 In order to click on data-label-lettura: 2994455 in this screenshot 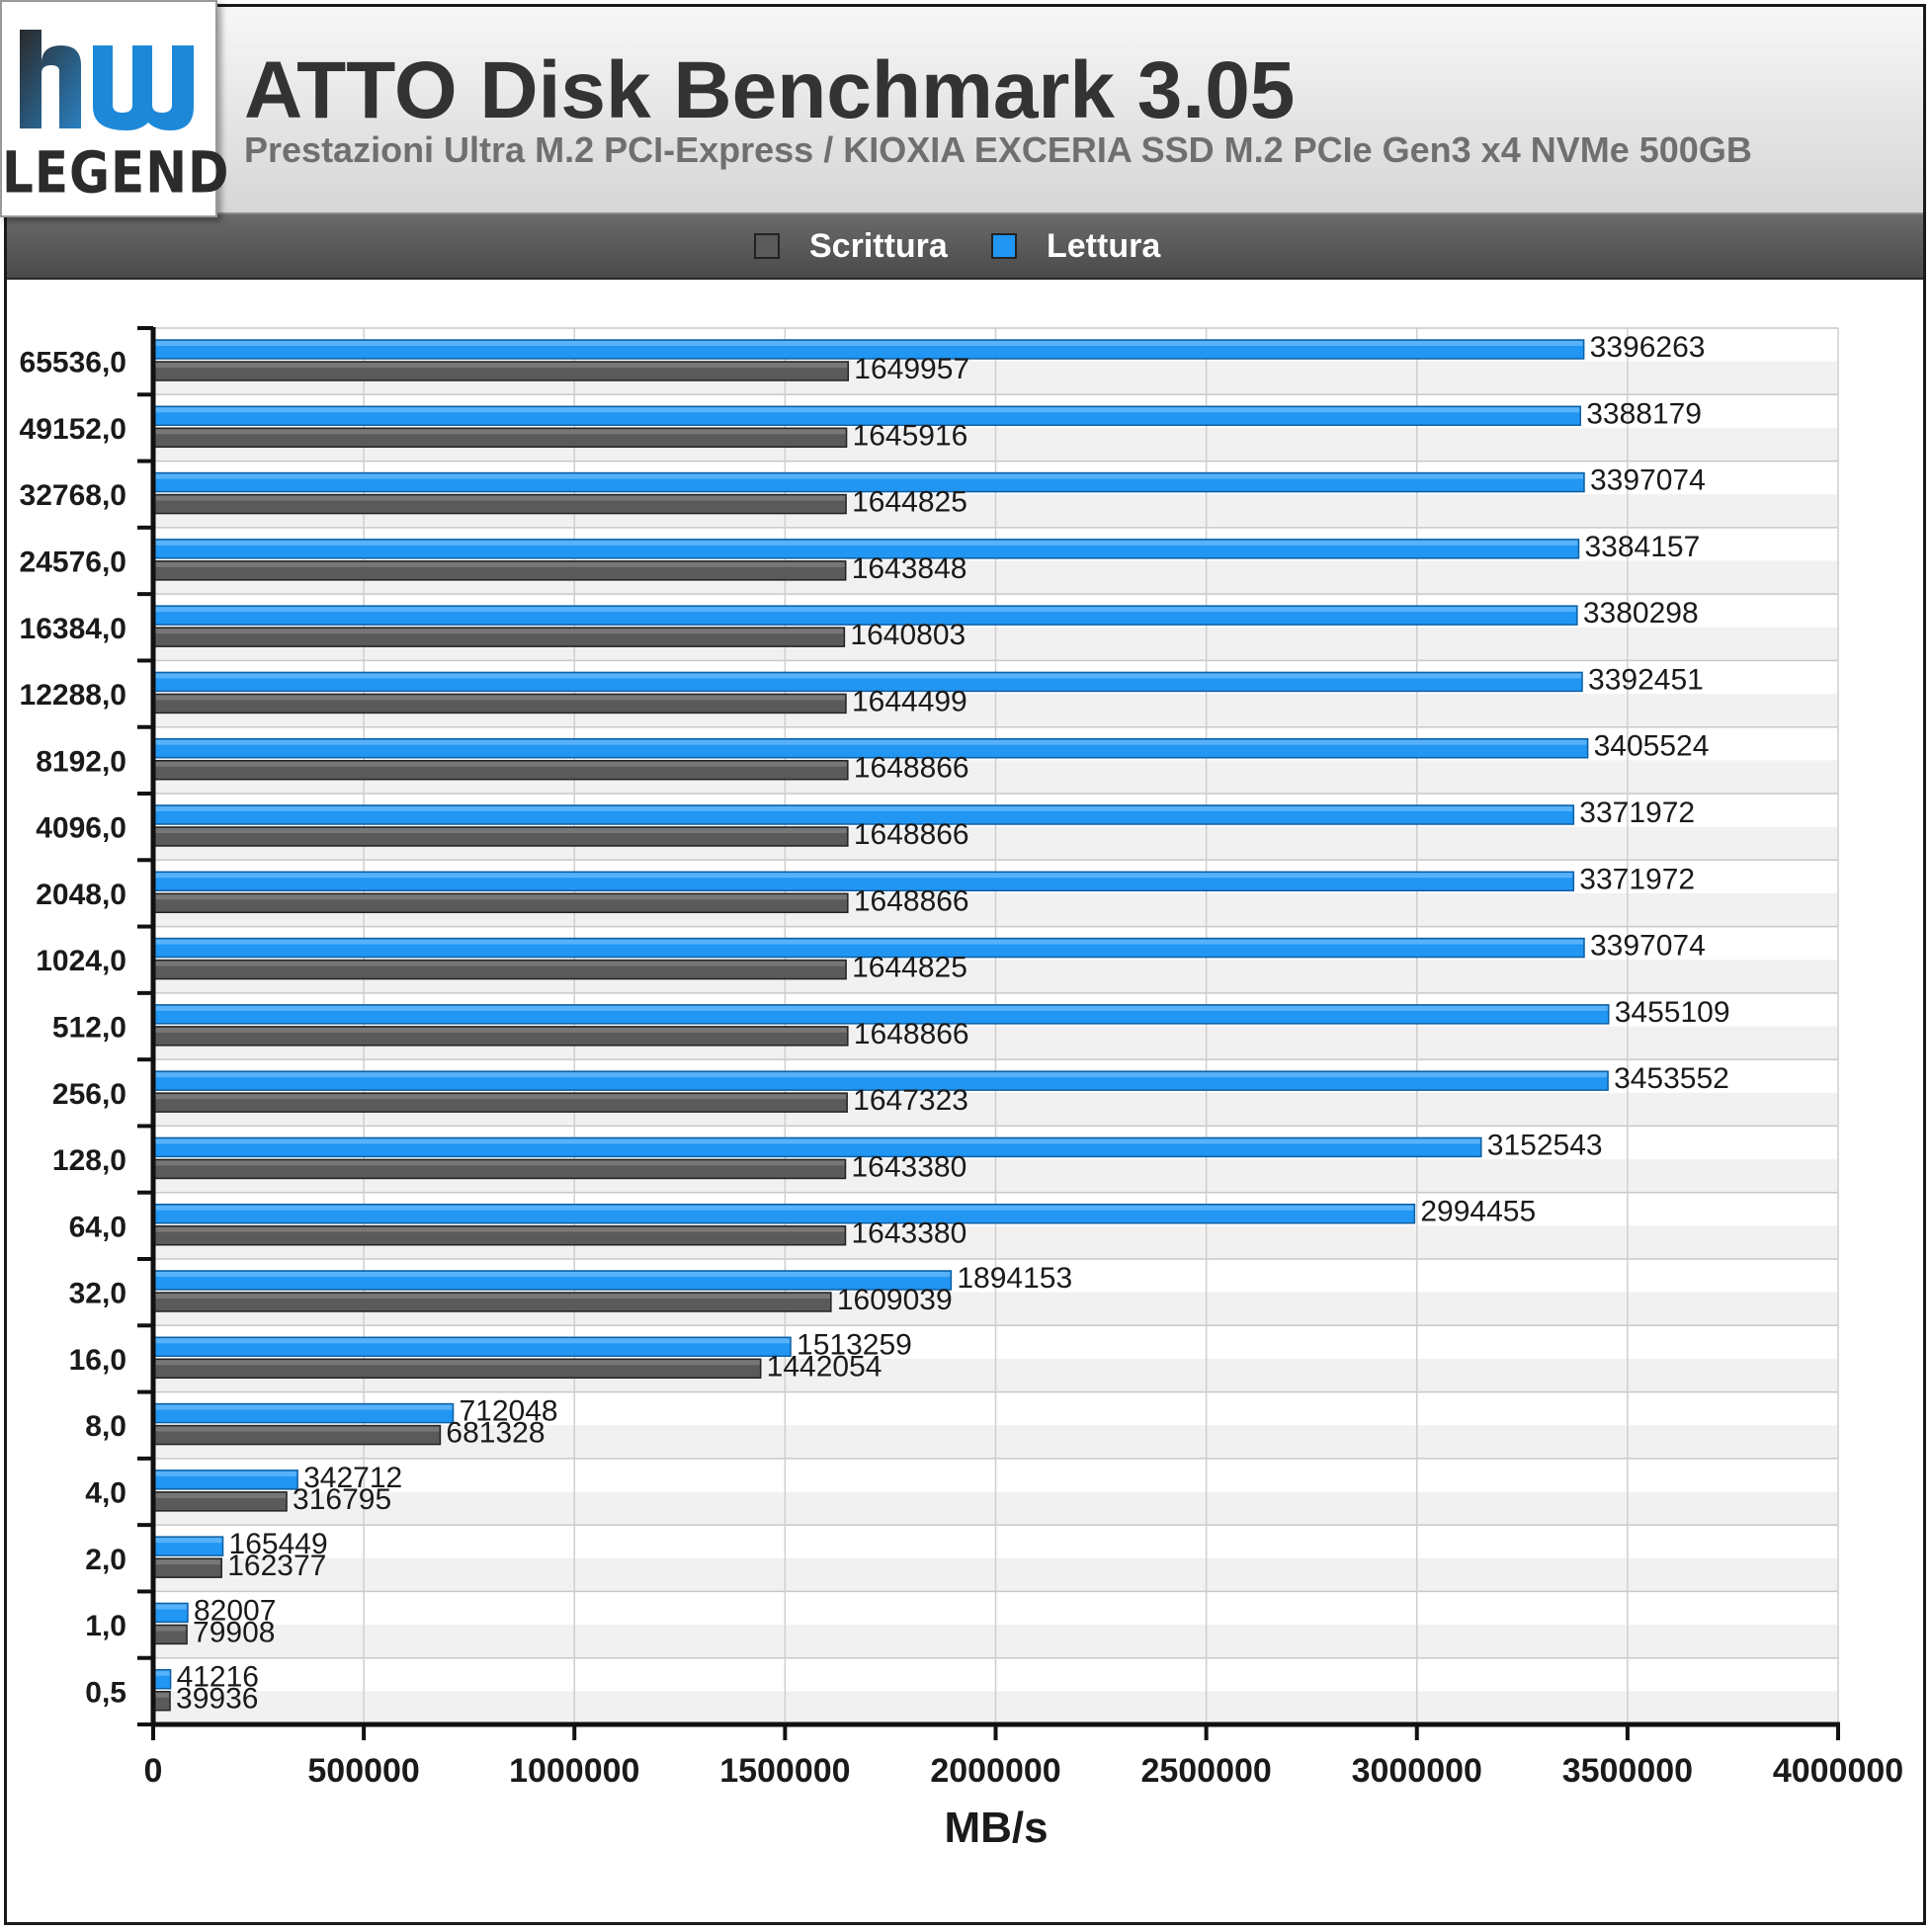, I will do `click(1478, 1212)`.